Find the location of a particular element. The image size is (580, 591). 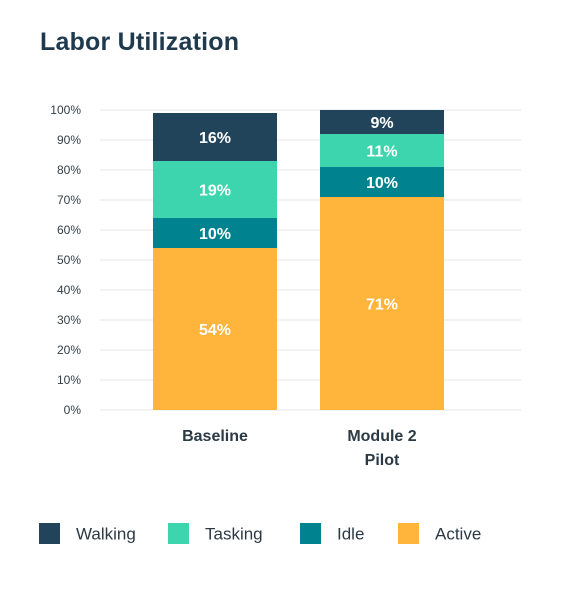

y-tick-label: 100% is located at coordinates (65, 110).